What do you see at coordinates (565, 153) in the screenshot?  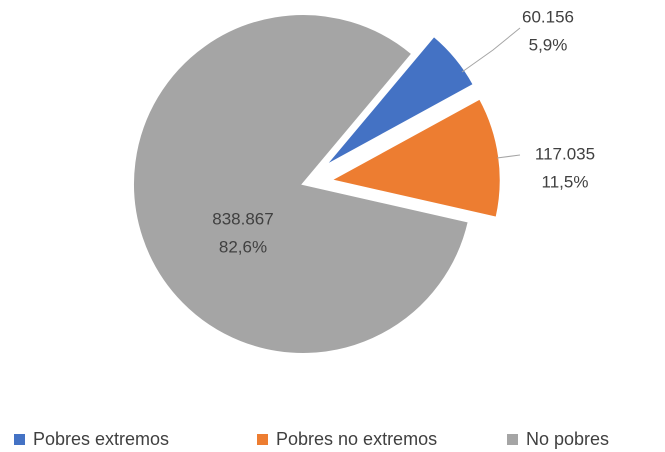 I see `data-label: 117.035` at bounding box center [565, 153].